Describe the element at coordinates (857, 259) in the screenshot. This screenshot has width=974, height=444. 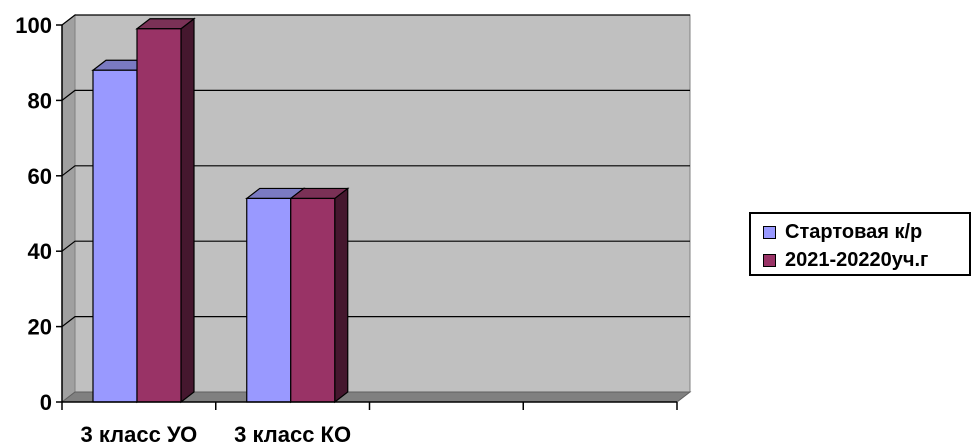
I see `legend-label-series-2: 2021-20220уч.г` at that location.